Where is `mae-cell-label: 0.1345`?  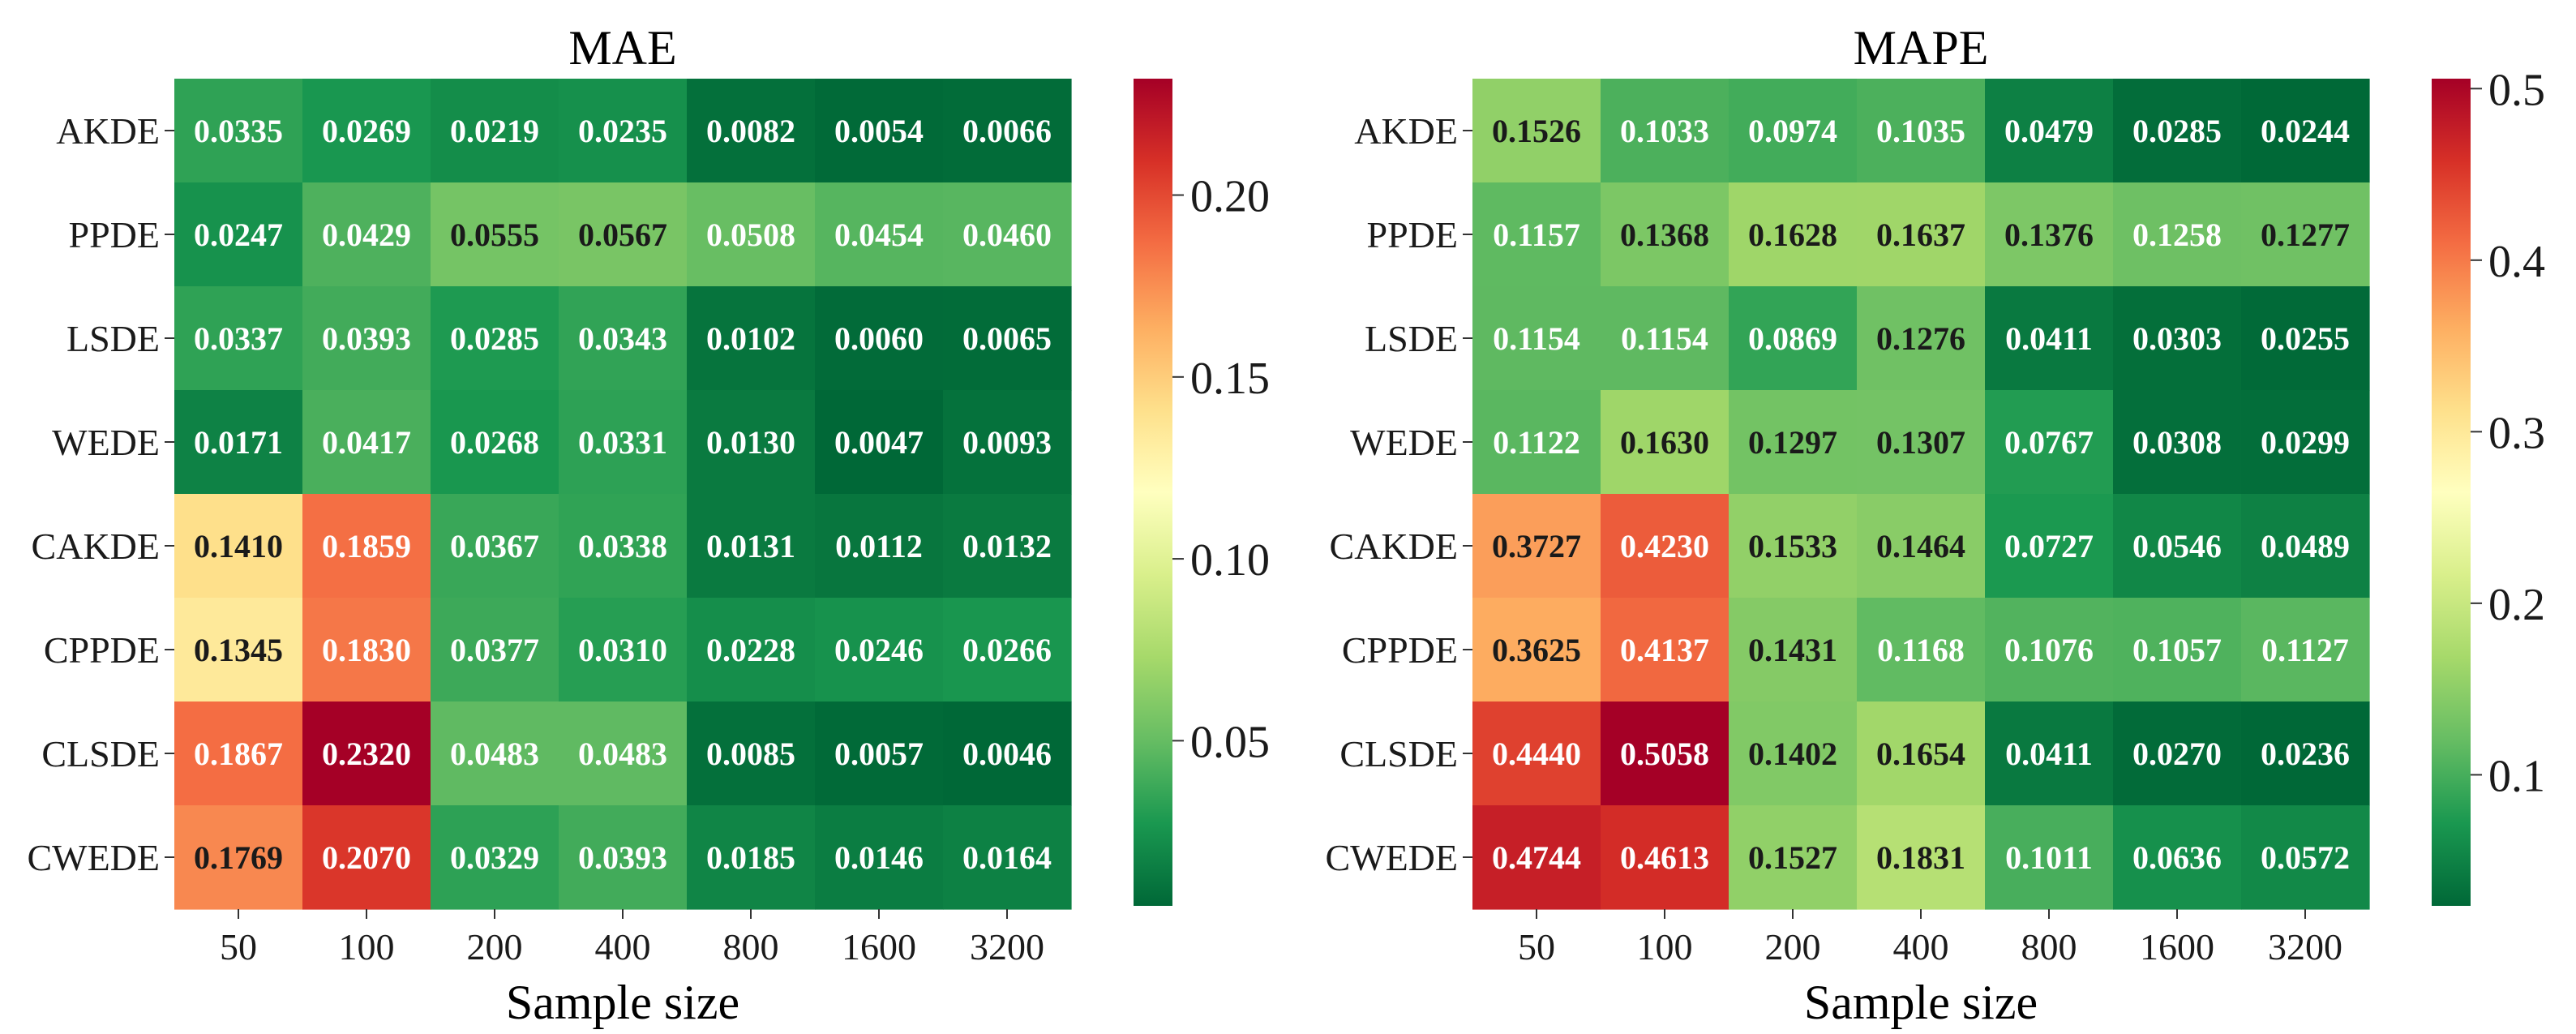
mae-cell-label: 0.1345 is located at coordinates (238, 650).